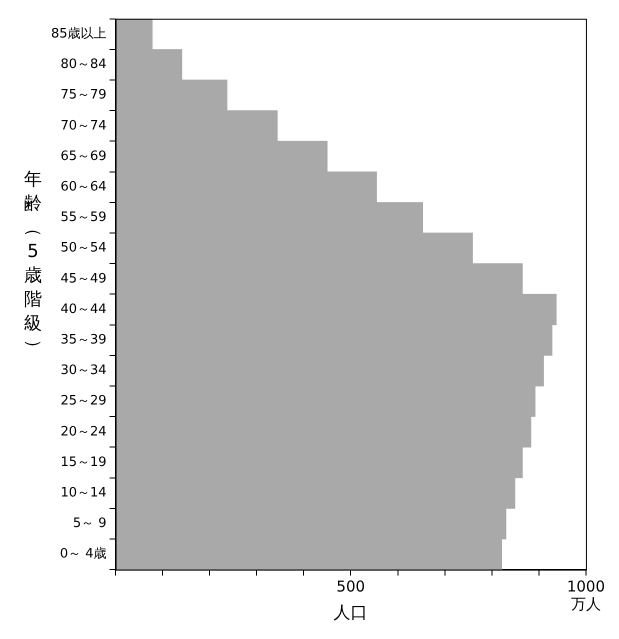  What do you see at coordinates (83, 156) in the screenshot?
I see `y-tick-label: 65～69` at bounding box center [83, 156].